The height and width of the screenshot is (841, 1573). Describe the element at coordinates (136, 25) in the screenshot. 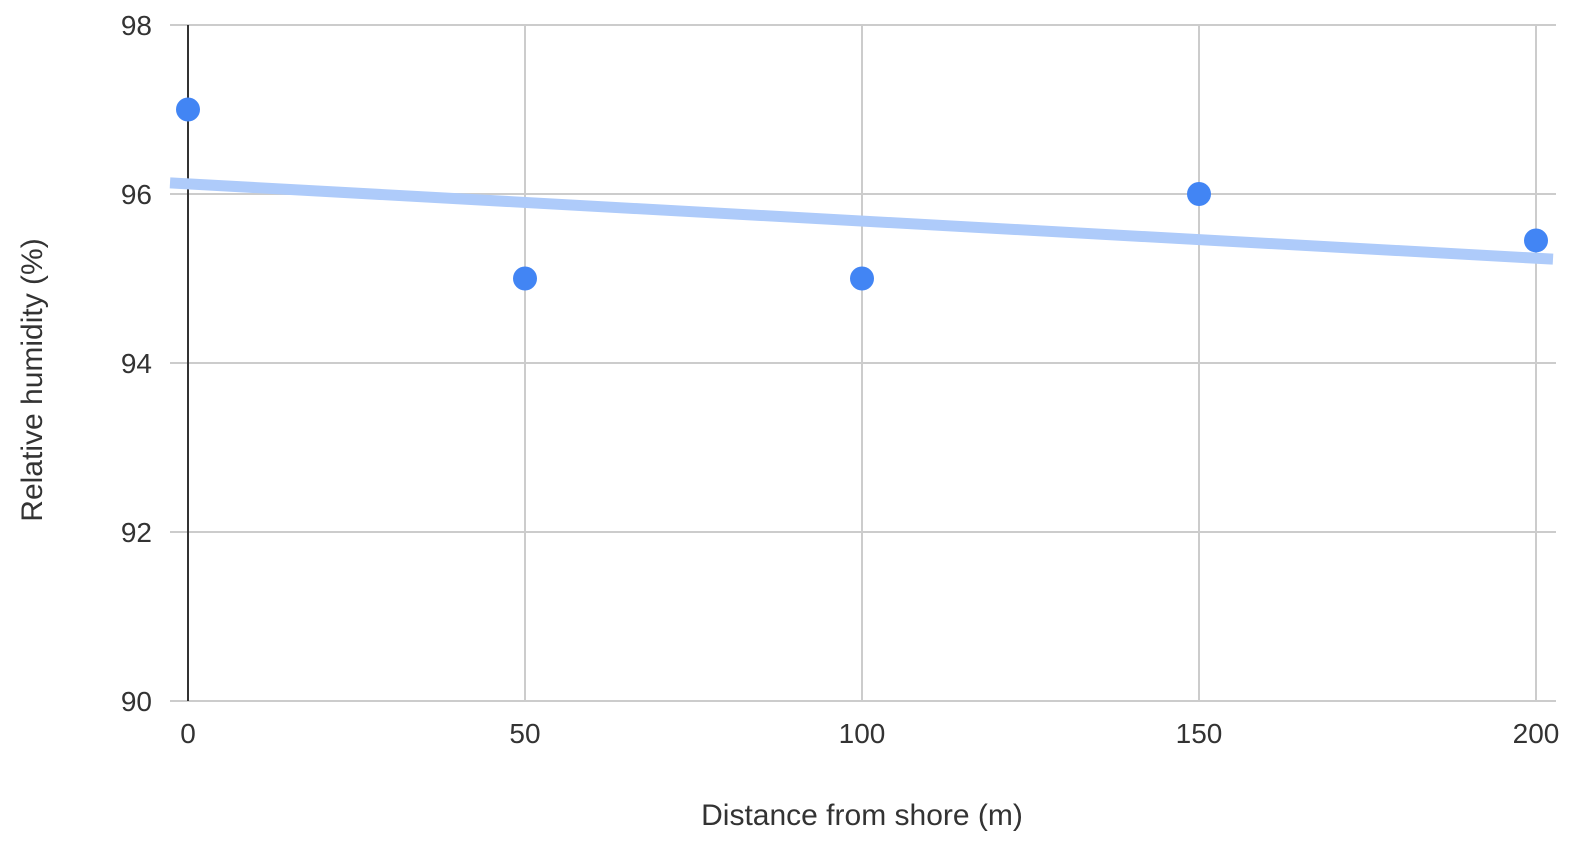

I see `y-tick-label: 98` at that location.